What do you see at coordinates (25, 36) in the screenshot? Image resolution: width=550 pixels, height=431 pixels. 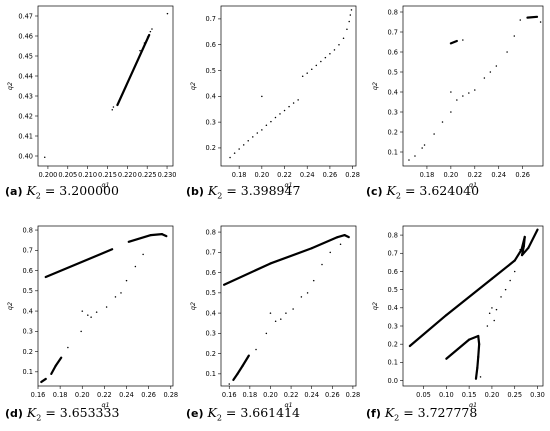 I see `y-tick-label: 0.46` at bounding box center [25, 36].